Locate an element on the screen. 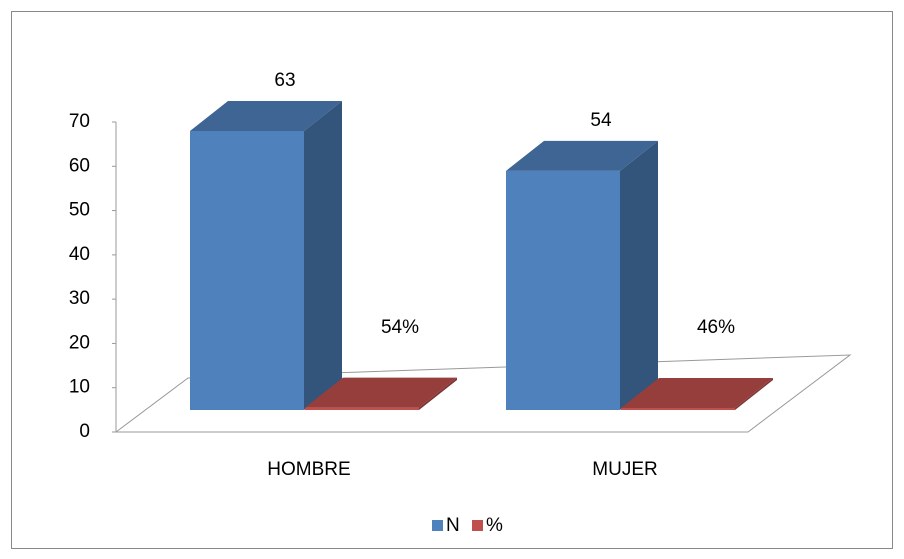 The width and height of the screenshot is (904, 559). y-tick-label: 70 is located at coordinates (79, 121).